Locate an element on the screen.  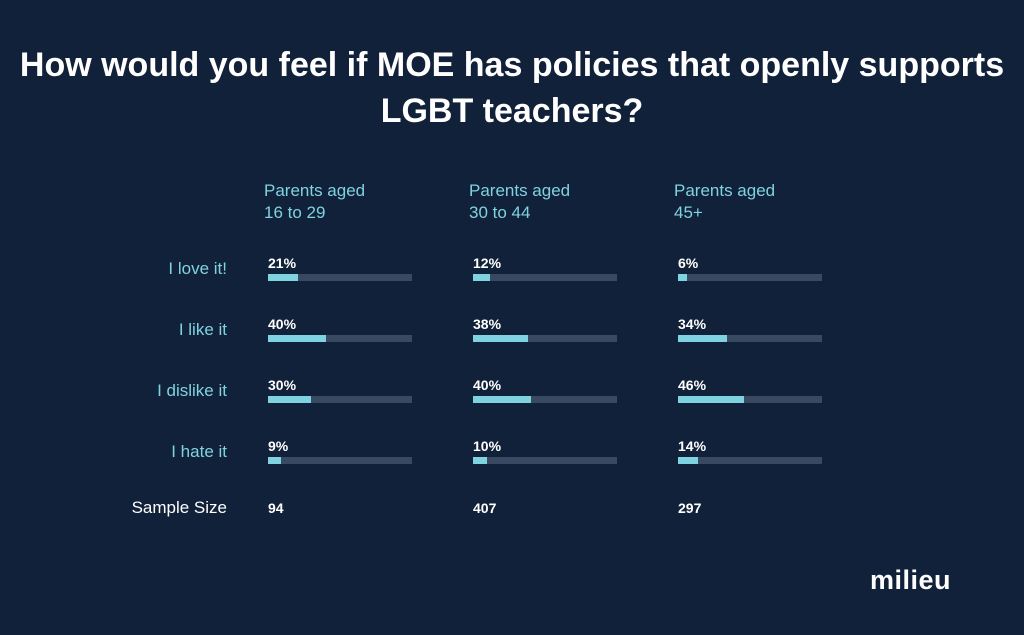
bar-cell: 38% is located at coordinates (545, 329).